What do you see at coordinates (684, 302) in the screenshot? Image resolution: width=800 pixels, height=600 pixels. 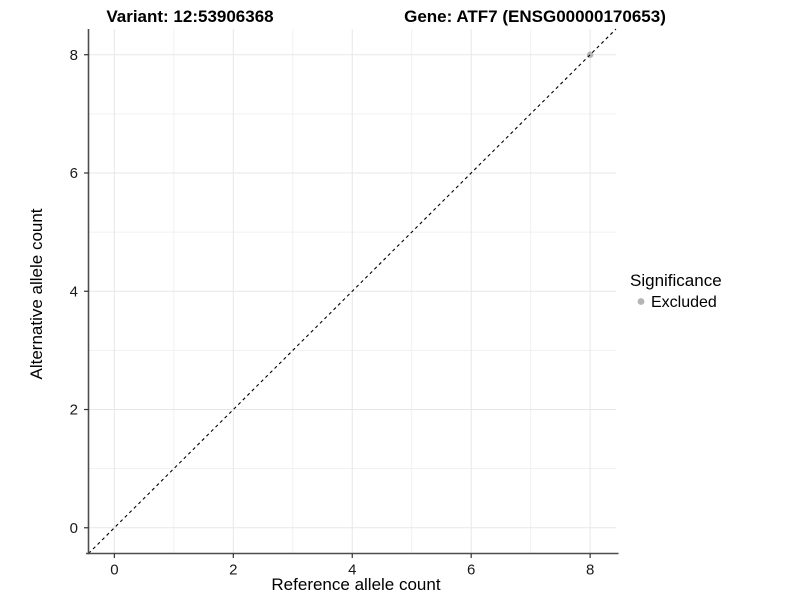 I see `legend-item-label: Excluded` at bounding box center [684, 302].